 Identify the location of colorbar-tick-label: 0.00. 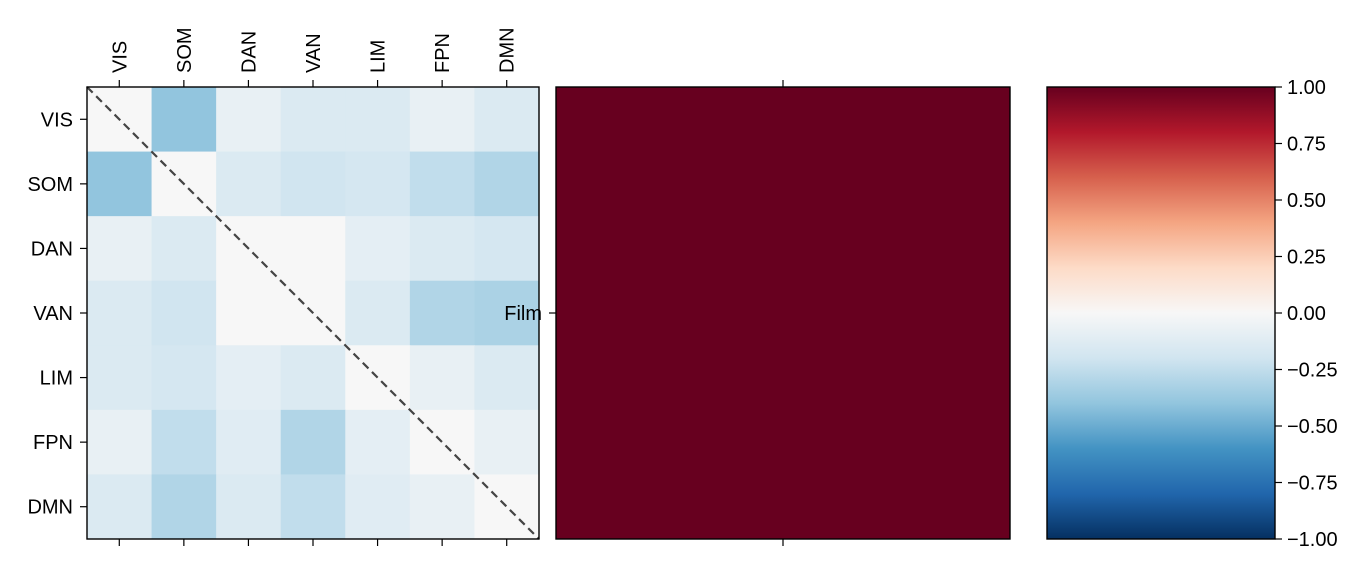
(1306, 314).